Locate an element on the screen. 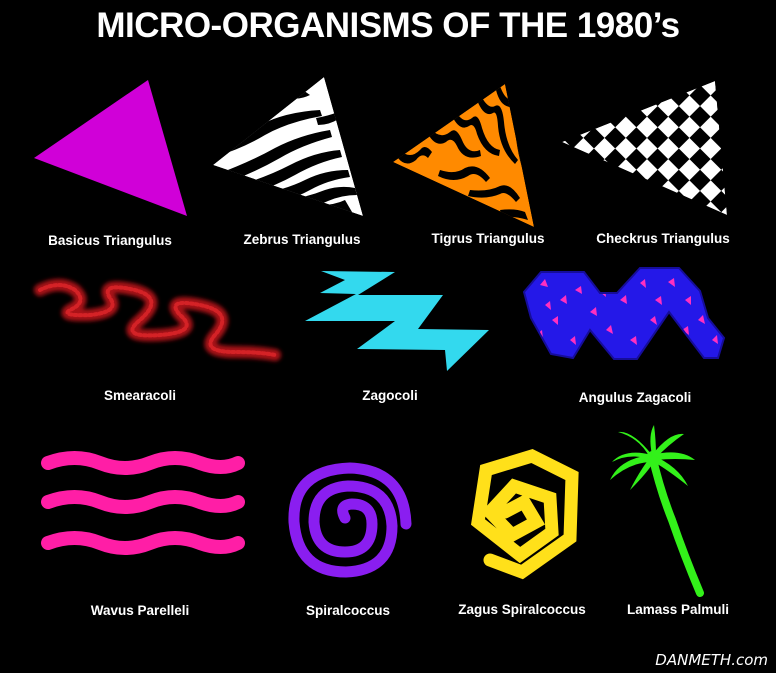  label-angulus-zagacoli: Angulus Zagacoli is located at coordinates (635, 397).